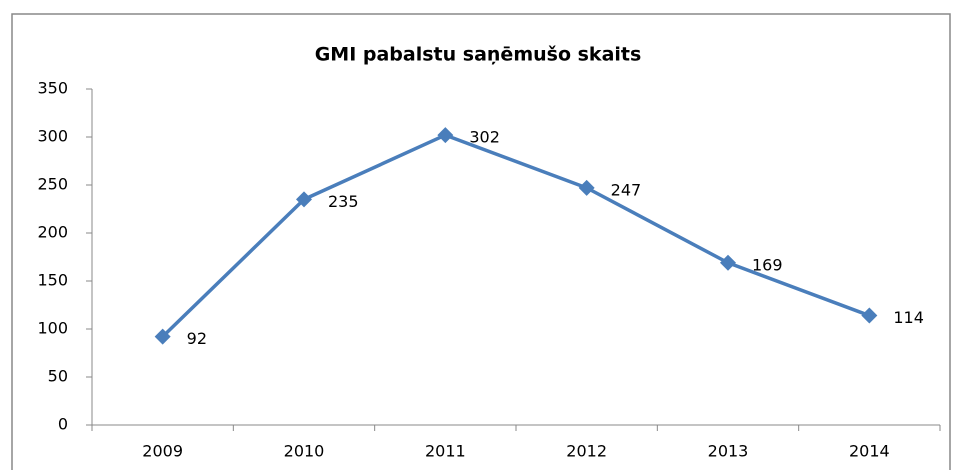 The image size is (959, 470). Describe the element at coordinates (728, 451) in the screenshot. I see `x-tick-label: 2013` at that location.